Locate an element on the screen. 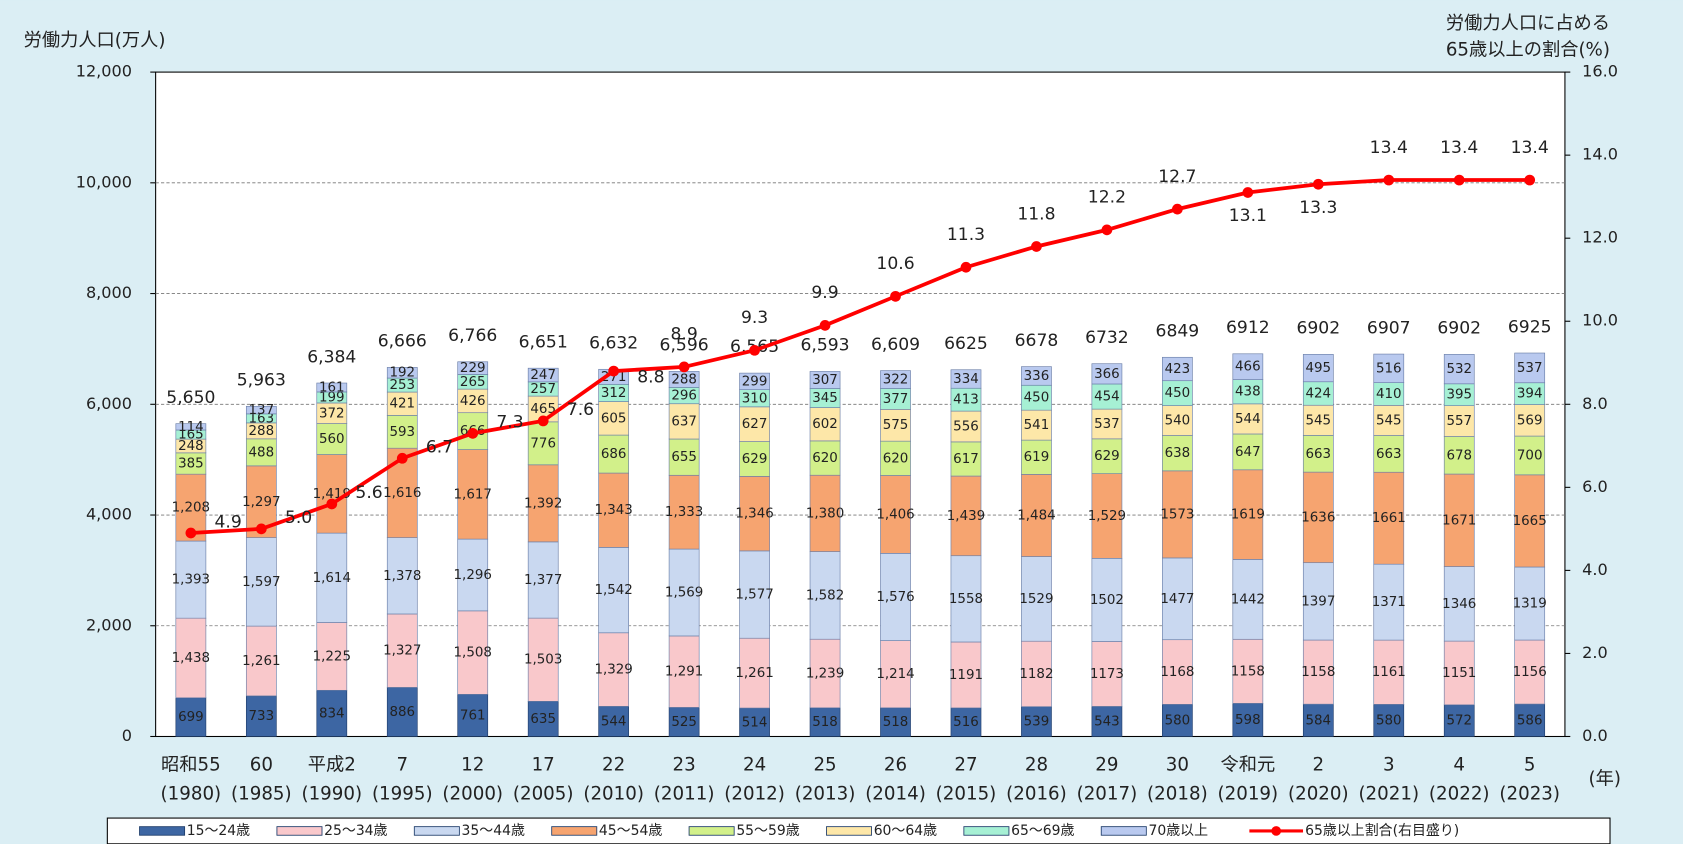  segment-label: 619 is located at coordinates (1037, 457).